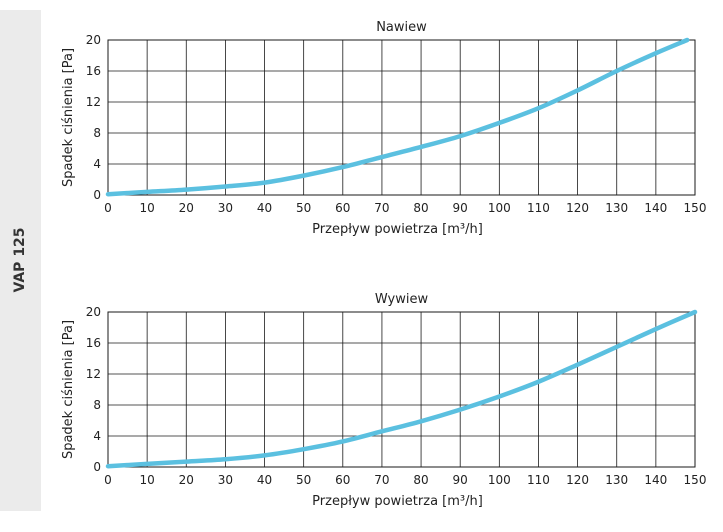  What do you see at coordinates (401, 27) in the screenshot?
I see `chart-title: Nawiew` at bounding box center [401, 27].